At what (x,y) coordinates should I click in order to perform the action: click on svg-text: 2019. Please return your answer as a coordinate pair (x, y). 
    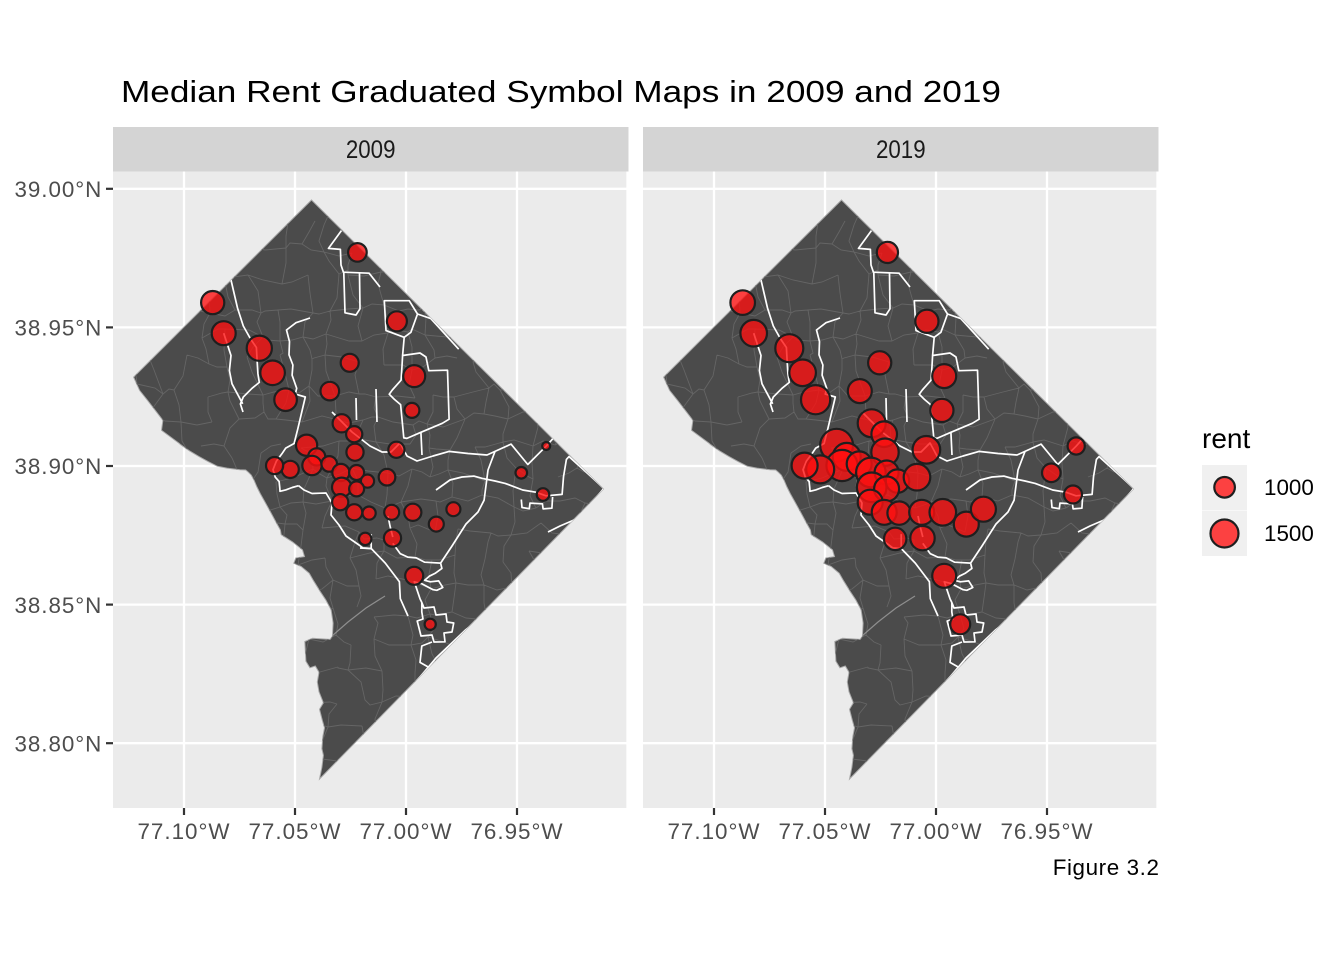
    Looking at the image, I should click on (901, 150).